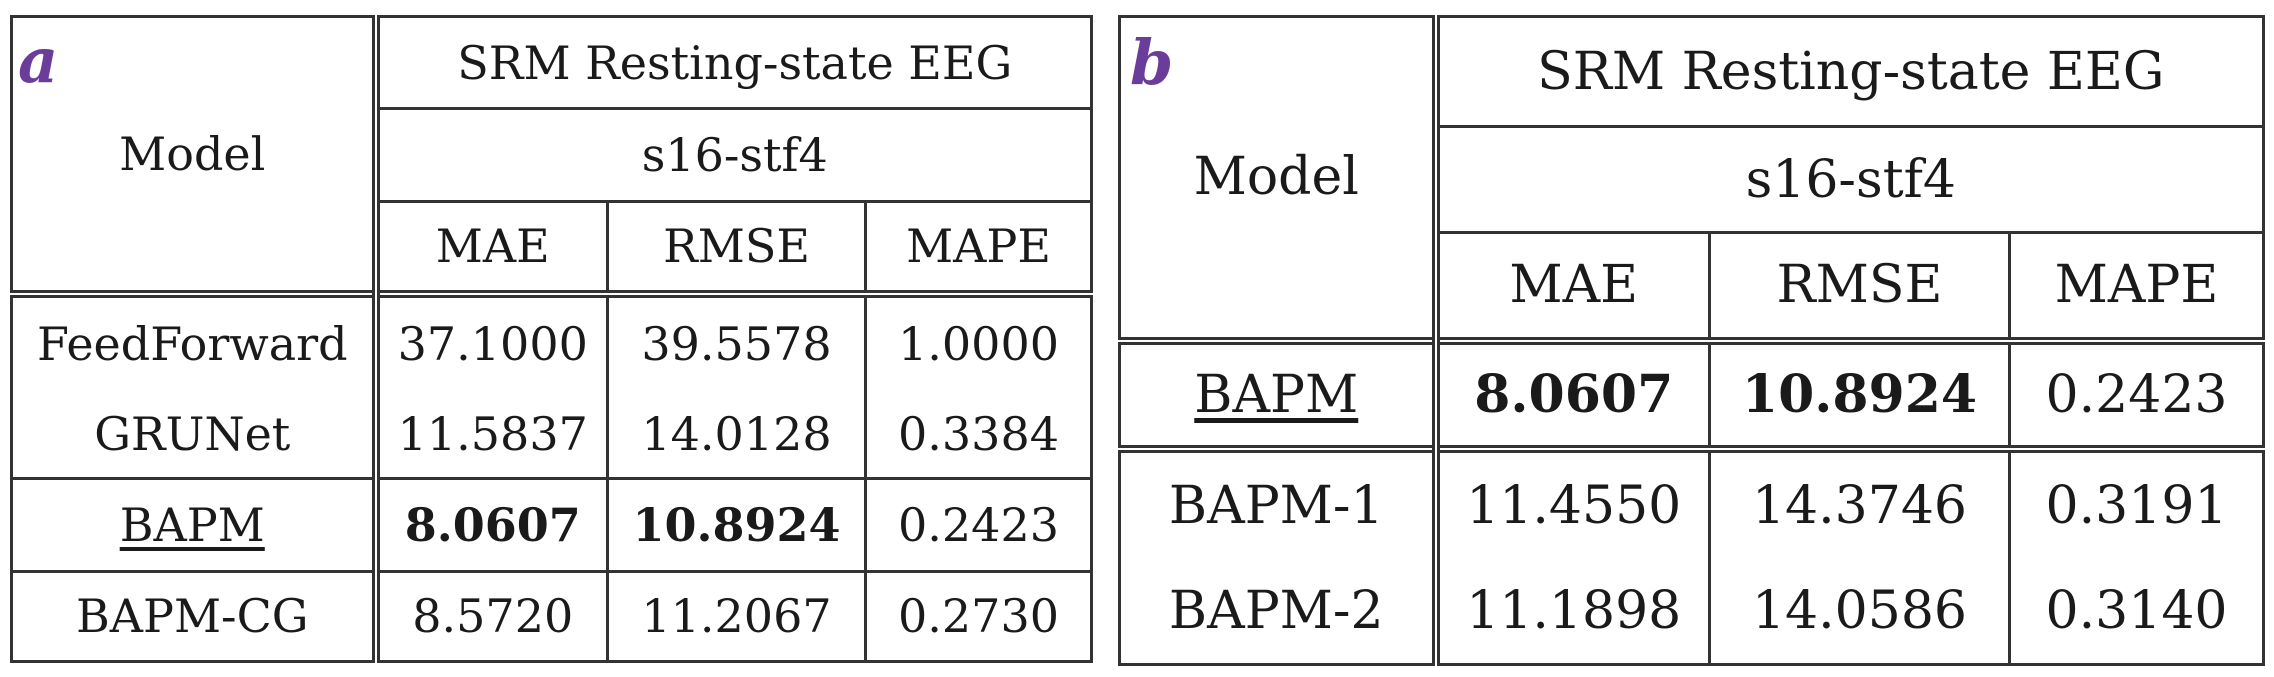  I want to click on model-name: FeedForward, so click(193, 340).